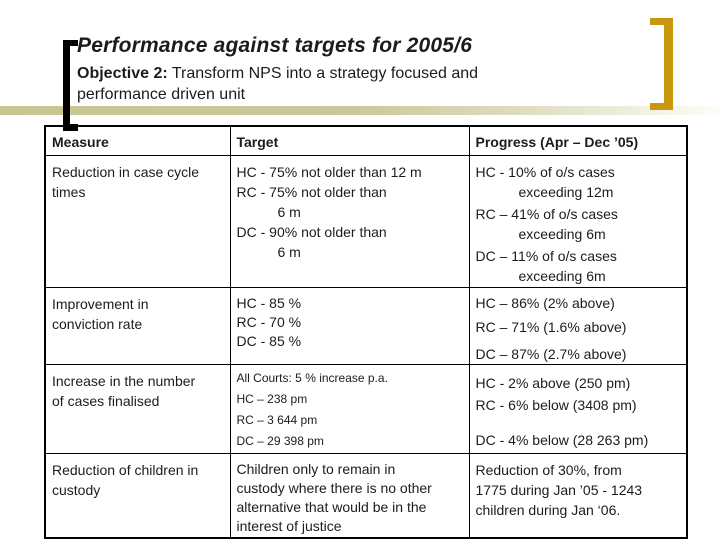  What do you see at coordinates (277, 419) in the screenshot?
I see `target-line: RC – 3 644 pm` at bounding box center [277, 419].